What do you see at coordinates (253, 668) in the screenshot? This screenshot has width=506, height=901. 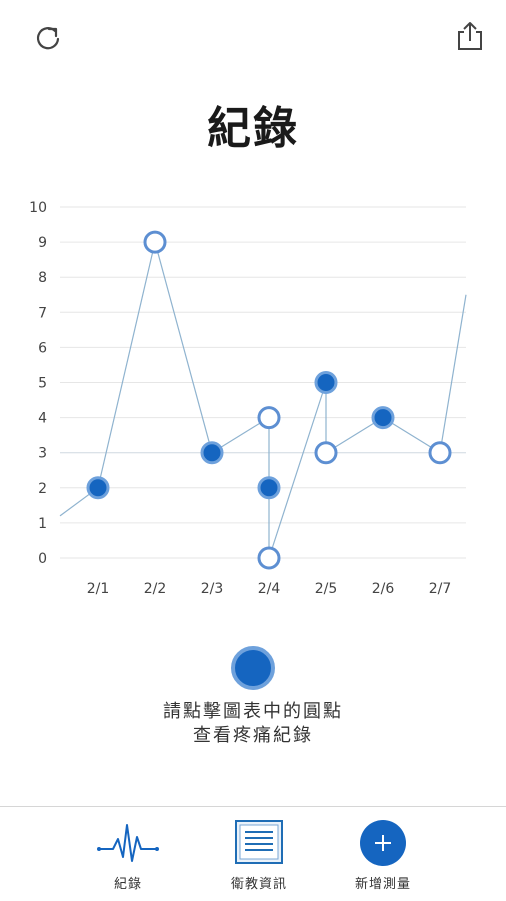 I see `filled-dot-icon` at bounding box center [253, 668].